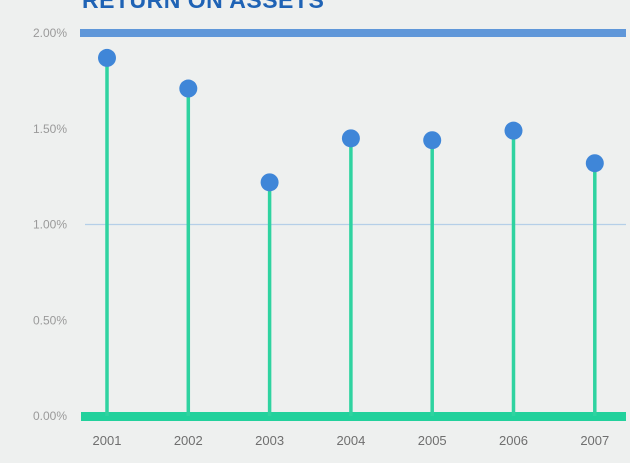 The image size is (630, 463). What do you see at coordinates (353, 416) in the screenshot?
I see `baseline` at bounding box center [353, 416].